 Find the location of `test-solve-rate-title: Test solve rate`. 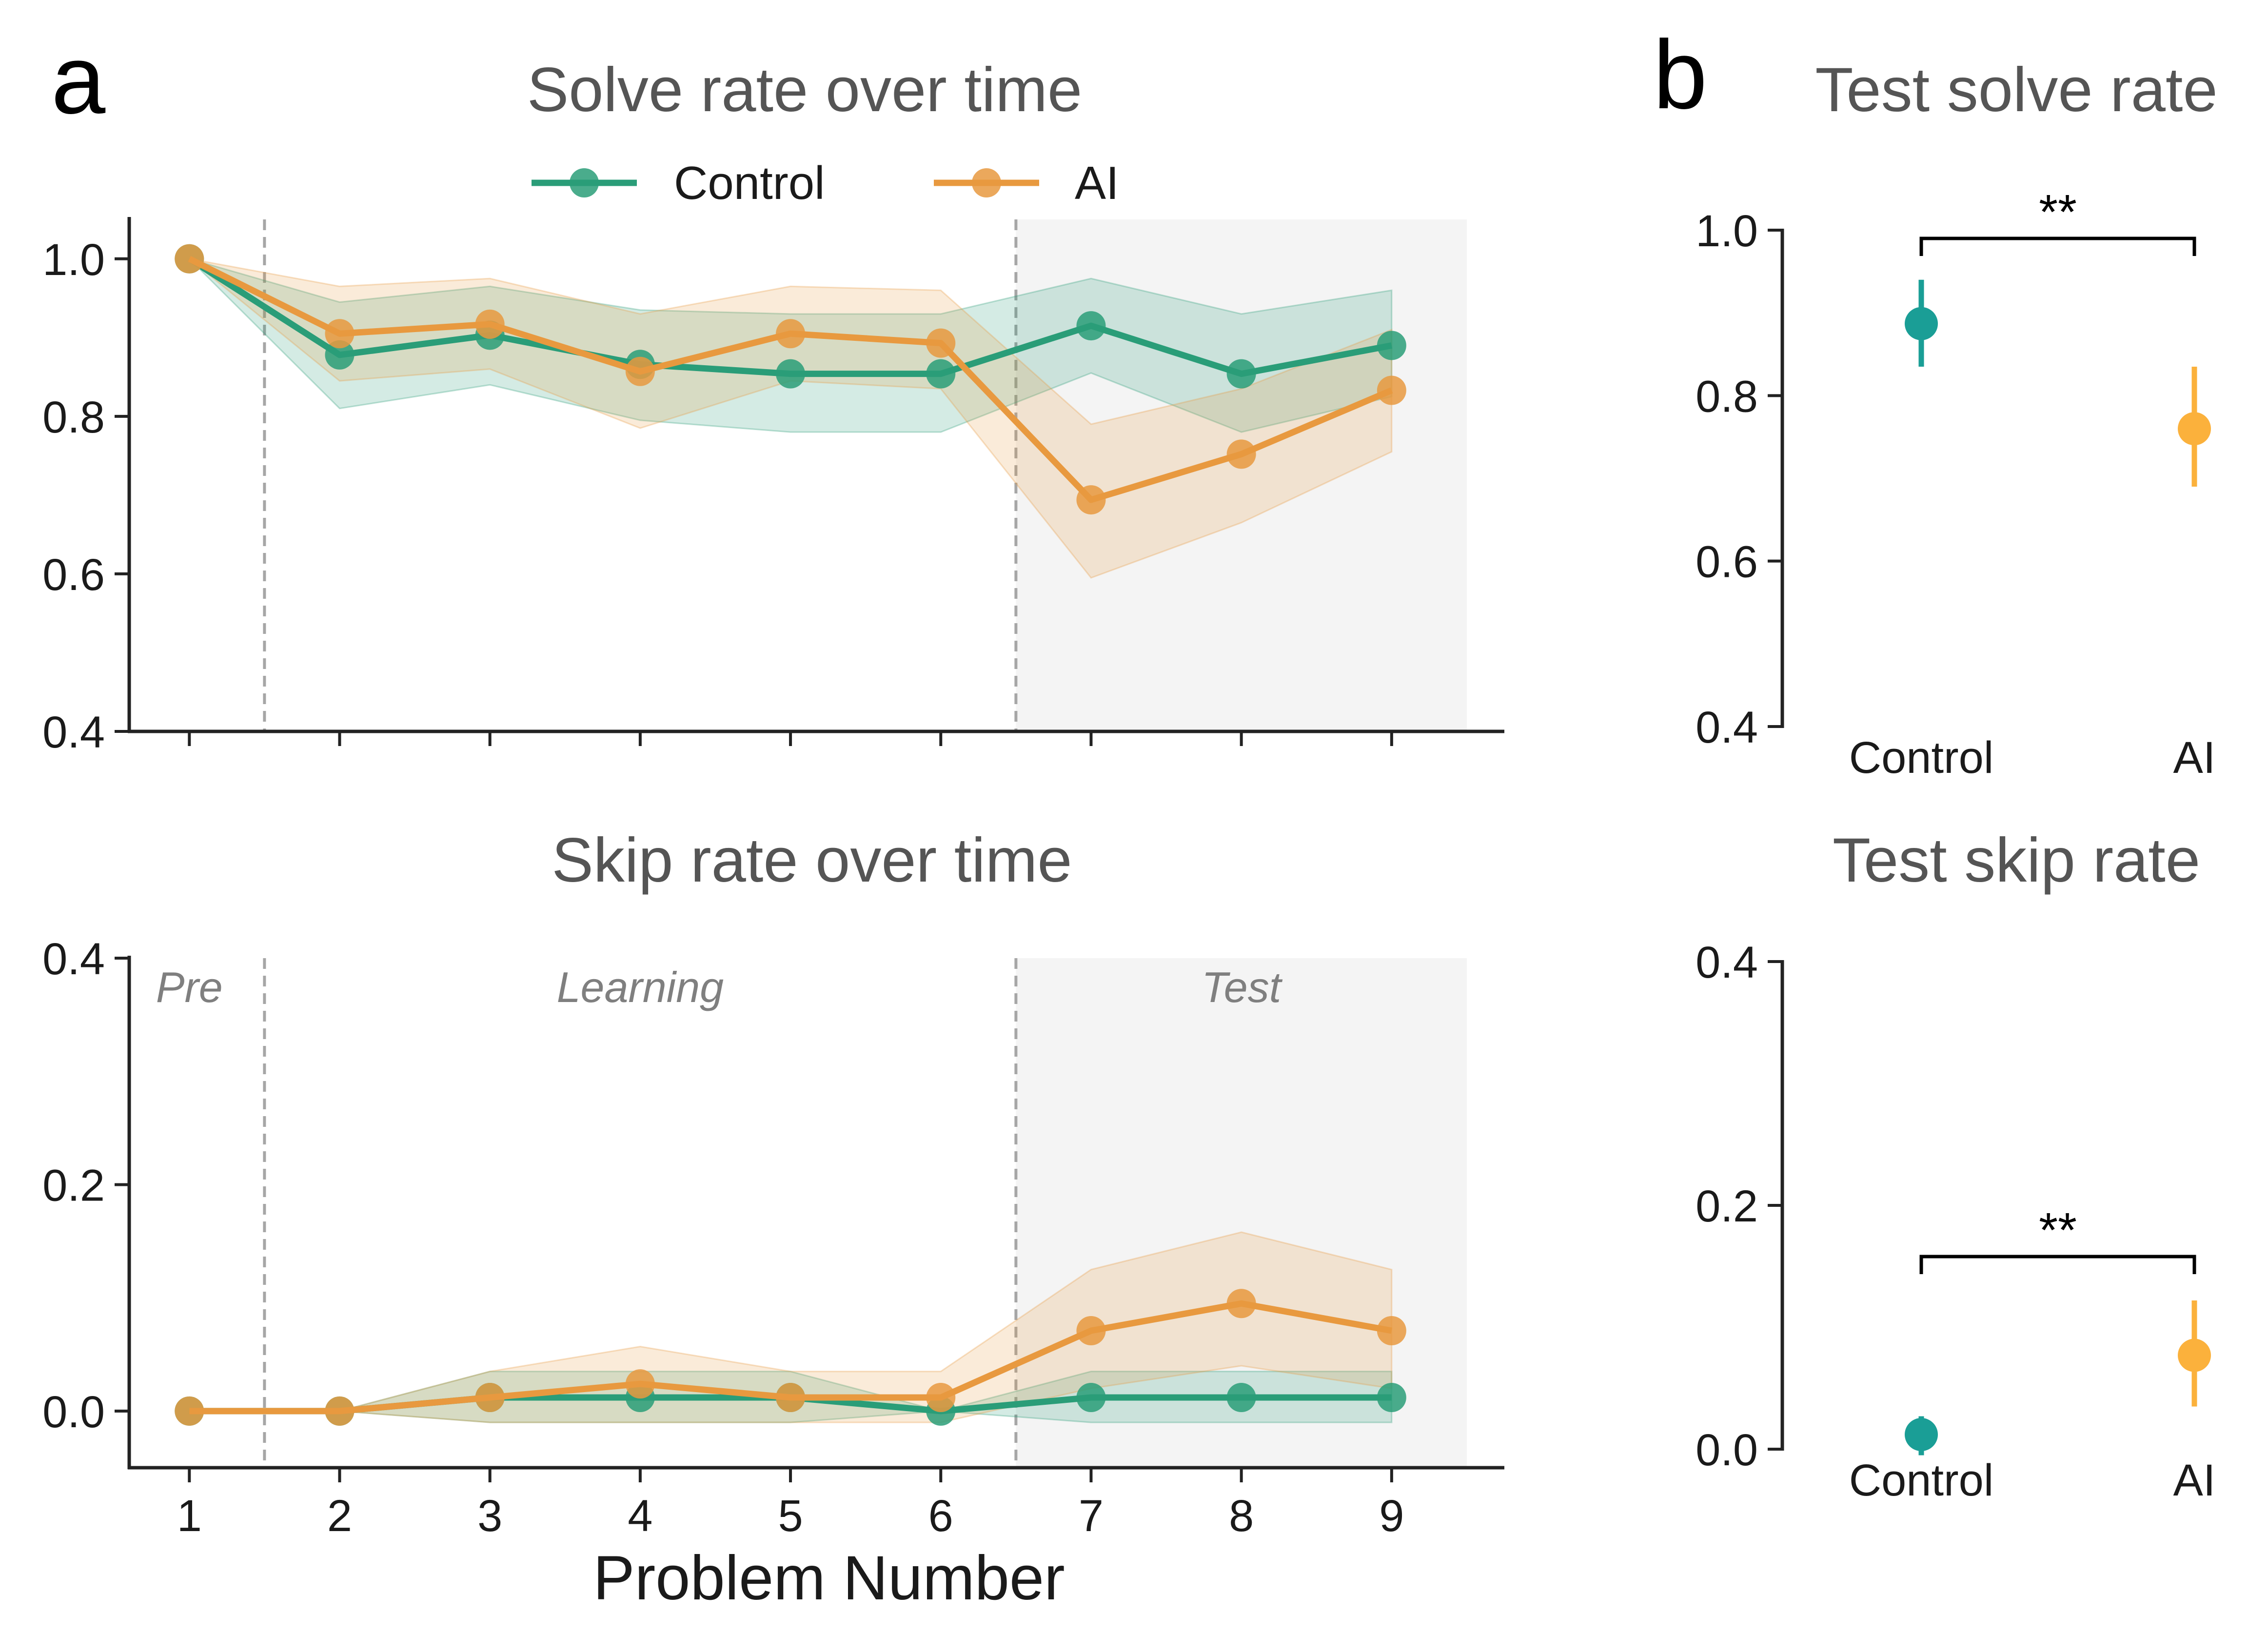

test-solve-rate-title: Test solve rate is located at coordinates (2016, 90).